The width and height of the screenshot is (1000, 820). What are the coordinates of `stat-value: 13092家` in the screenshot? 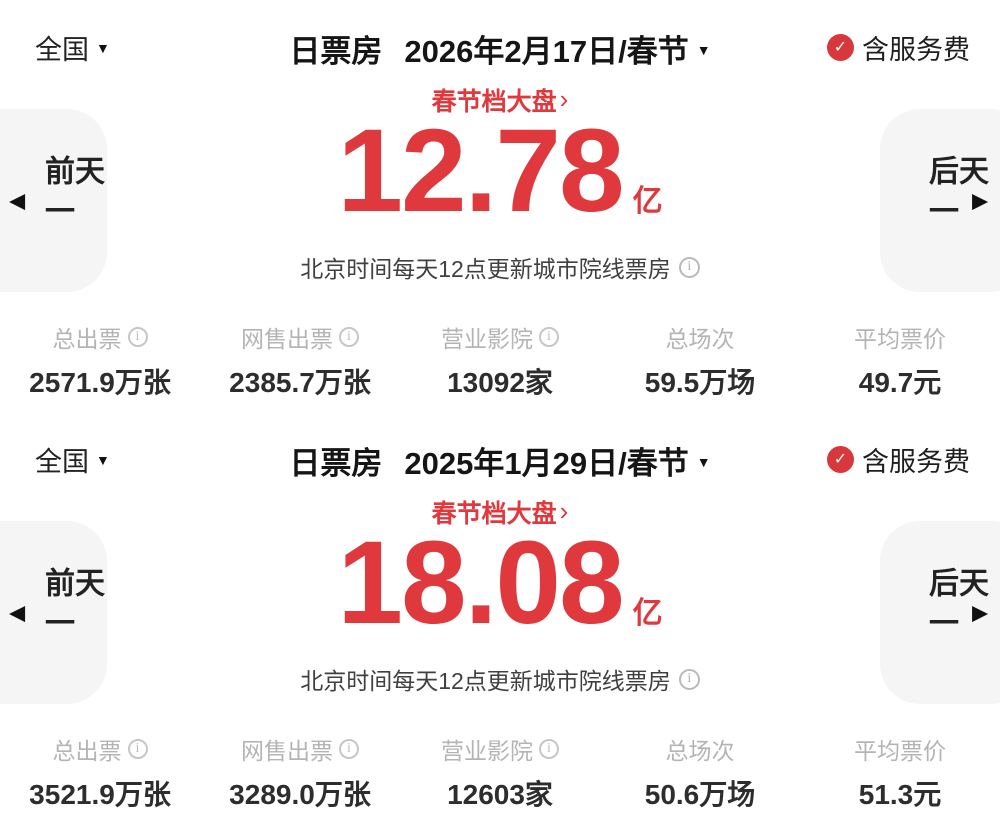 It's located at (500, 382).